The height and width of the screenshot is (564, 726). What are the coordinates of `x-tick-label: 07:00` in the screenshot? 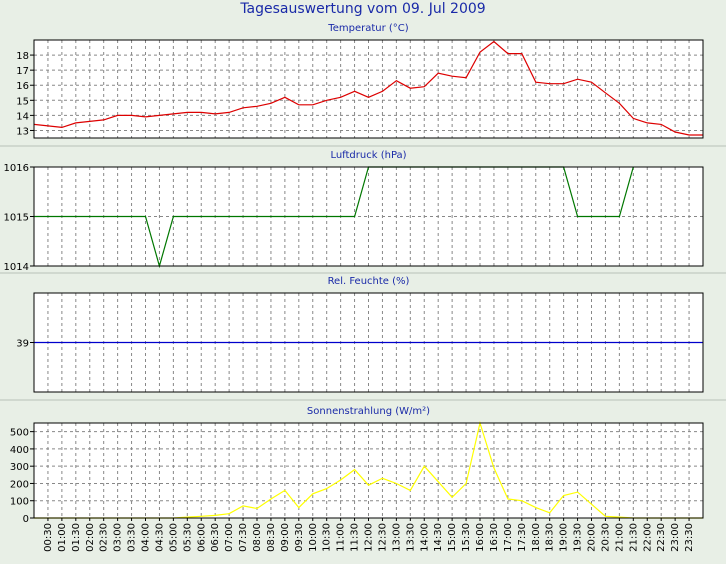 It's located at (229, 537).